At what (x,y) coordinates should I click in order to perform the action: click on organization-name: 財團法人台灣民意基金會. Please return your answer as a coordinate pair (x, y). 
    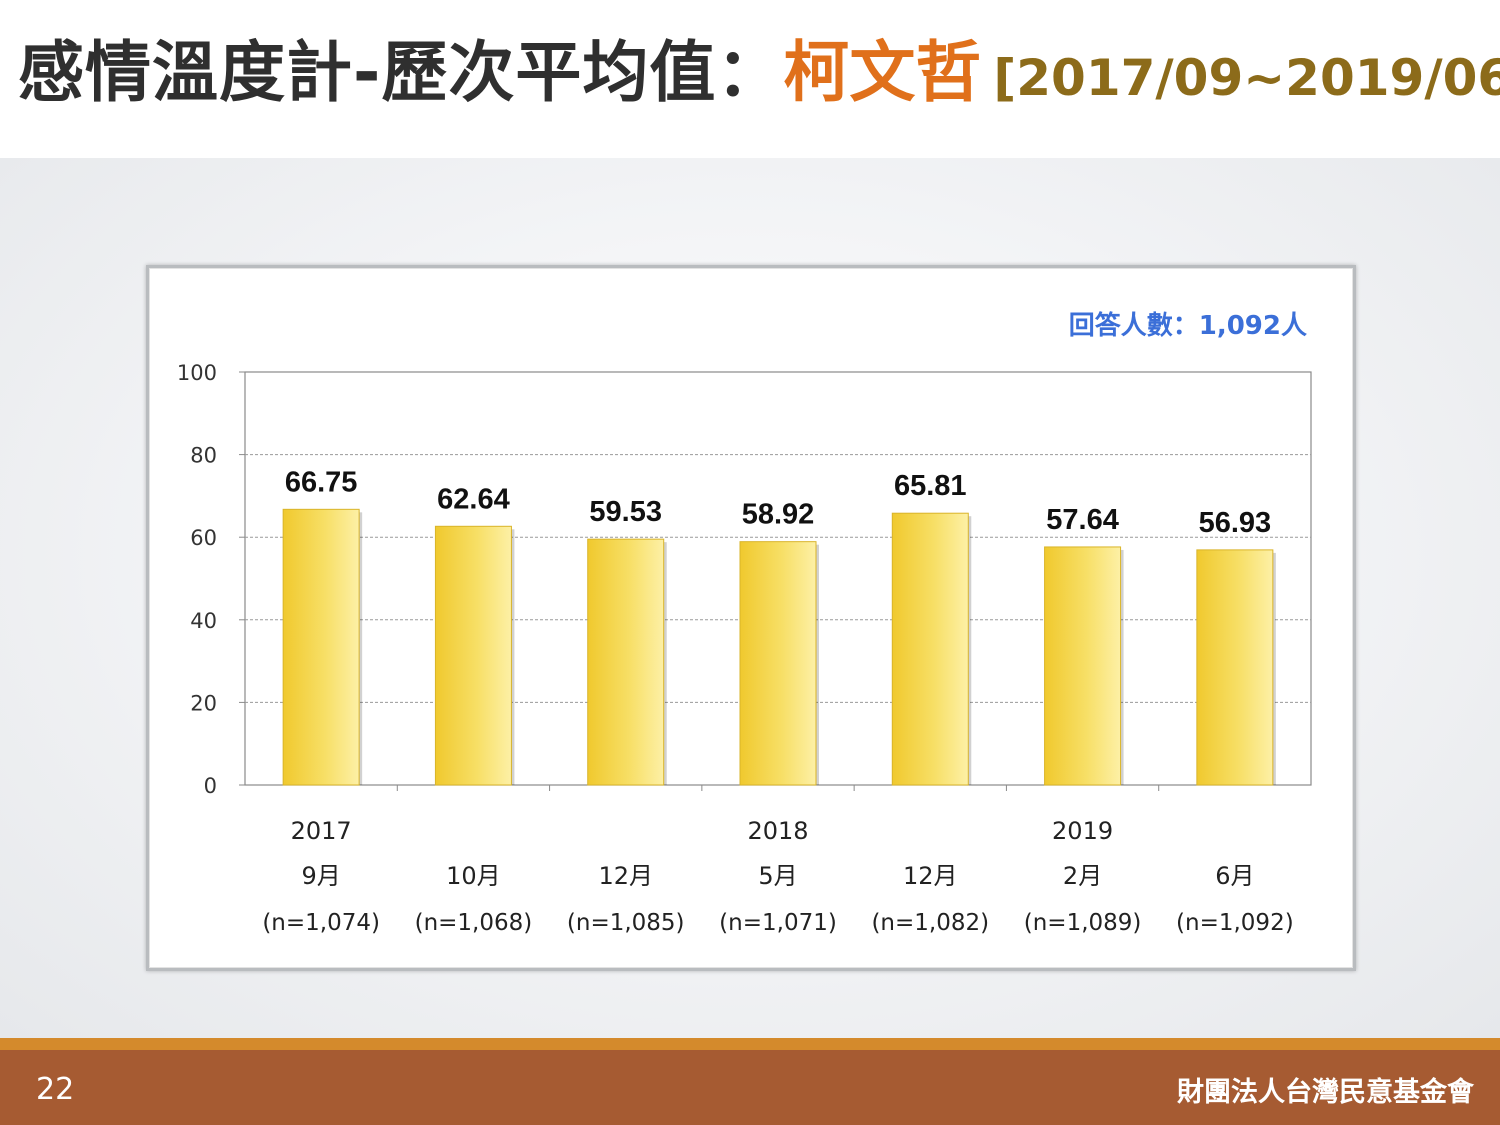
    Looking at the image, I should click on (1325, 1092).